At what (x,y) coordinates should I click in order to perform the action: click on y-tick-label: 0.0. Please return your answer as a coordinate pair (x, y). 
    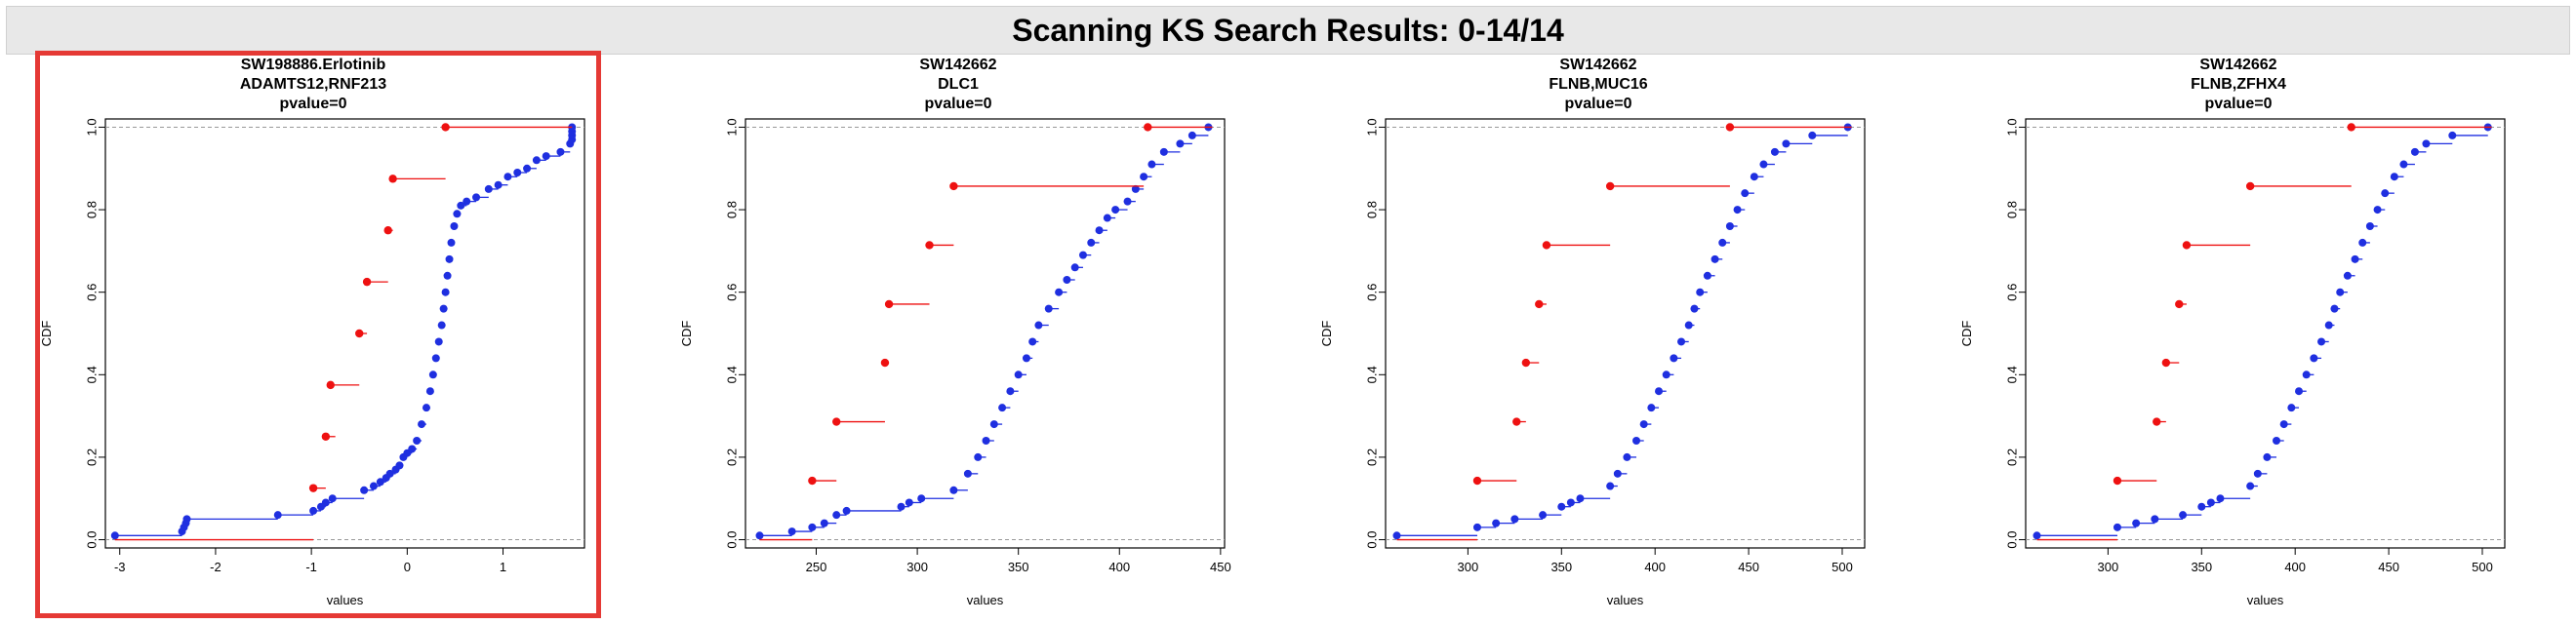
    Looking at the image, I should click on (732, 539).